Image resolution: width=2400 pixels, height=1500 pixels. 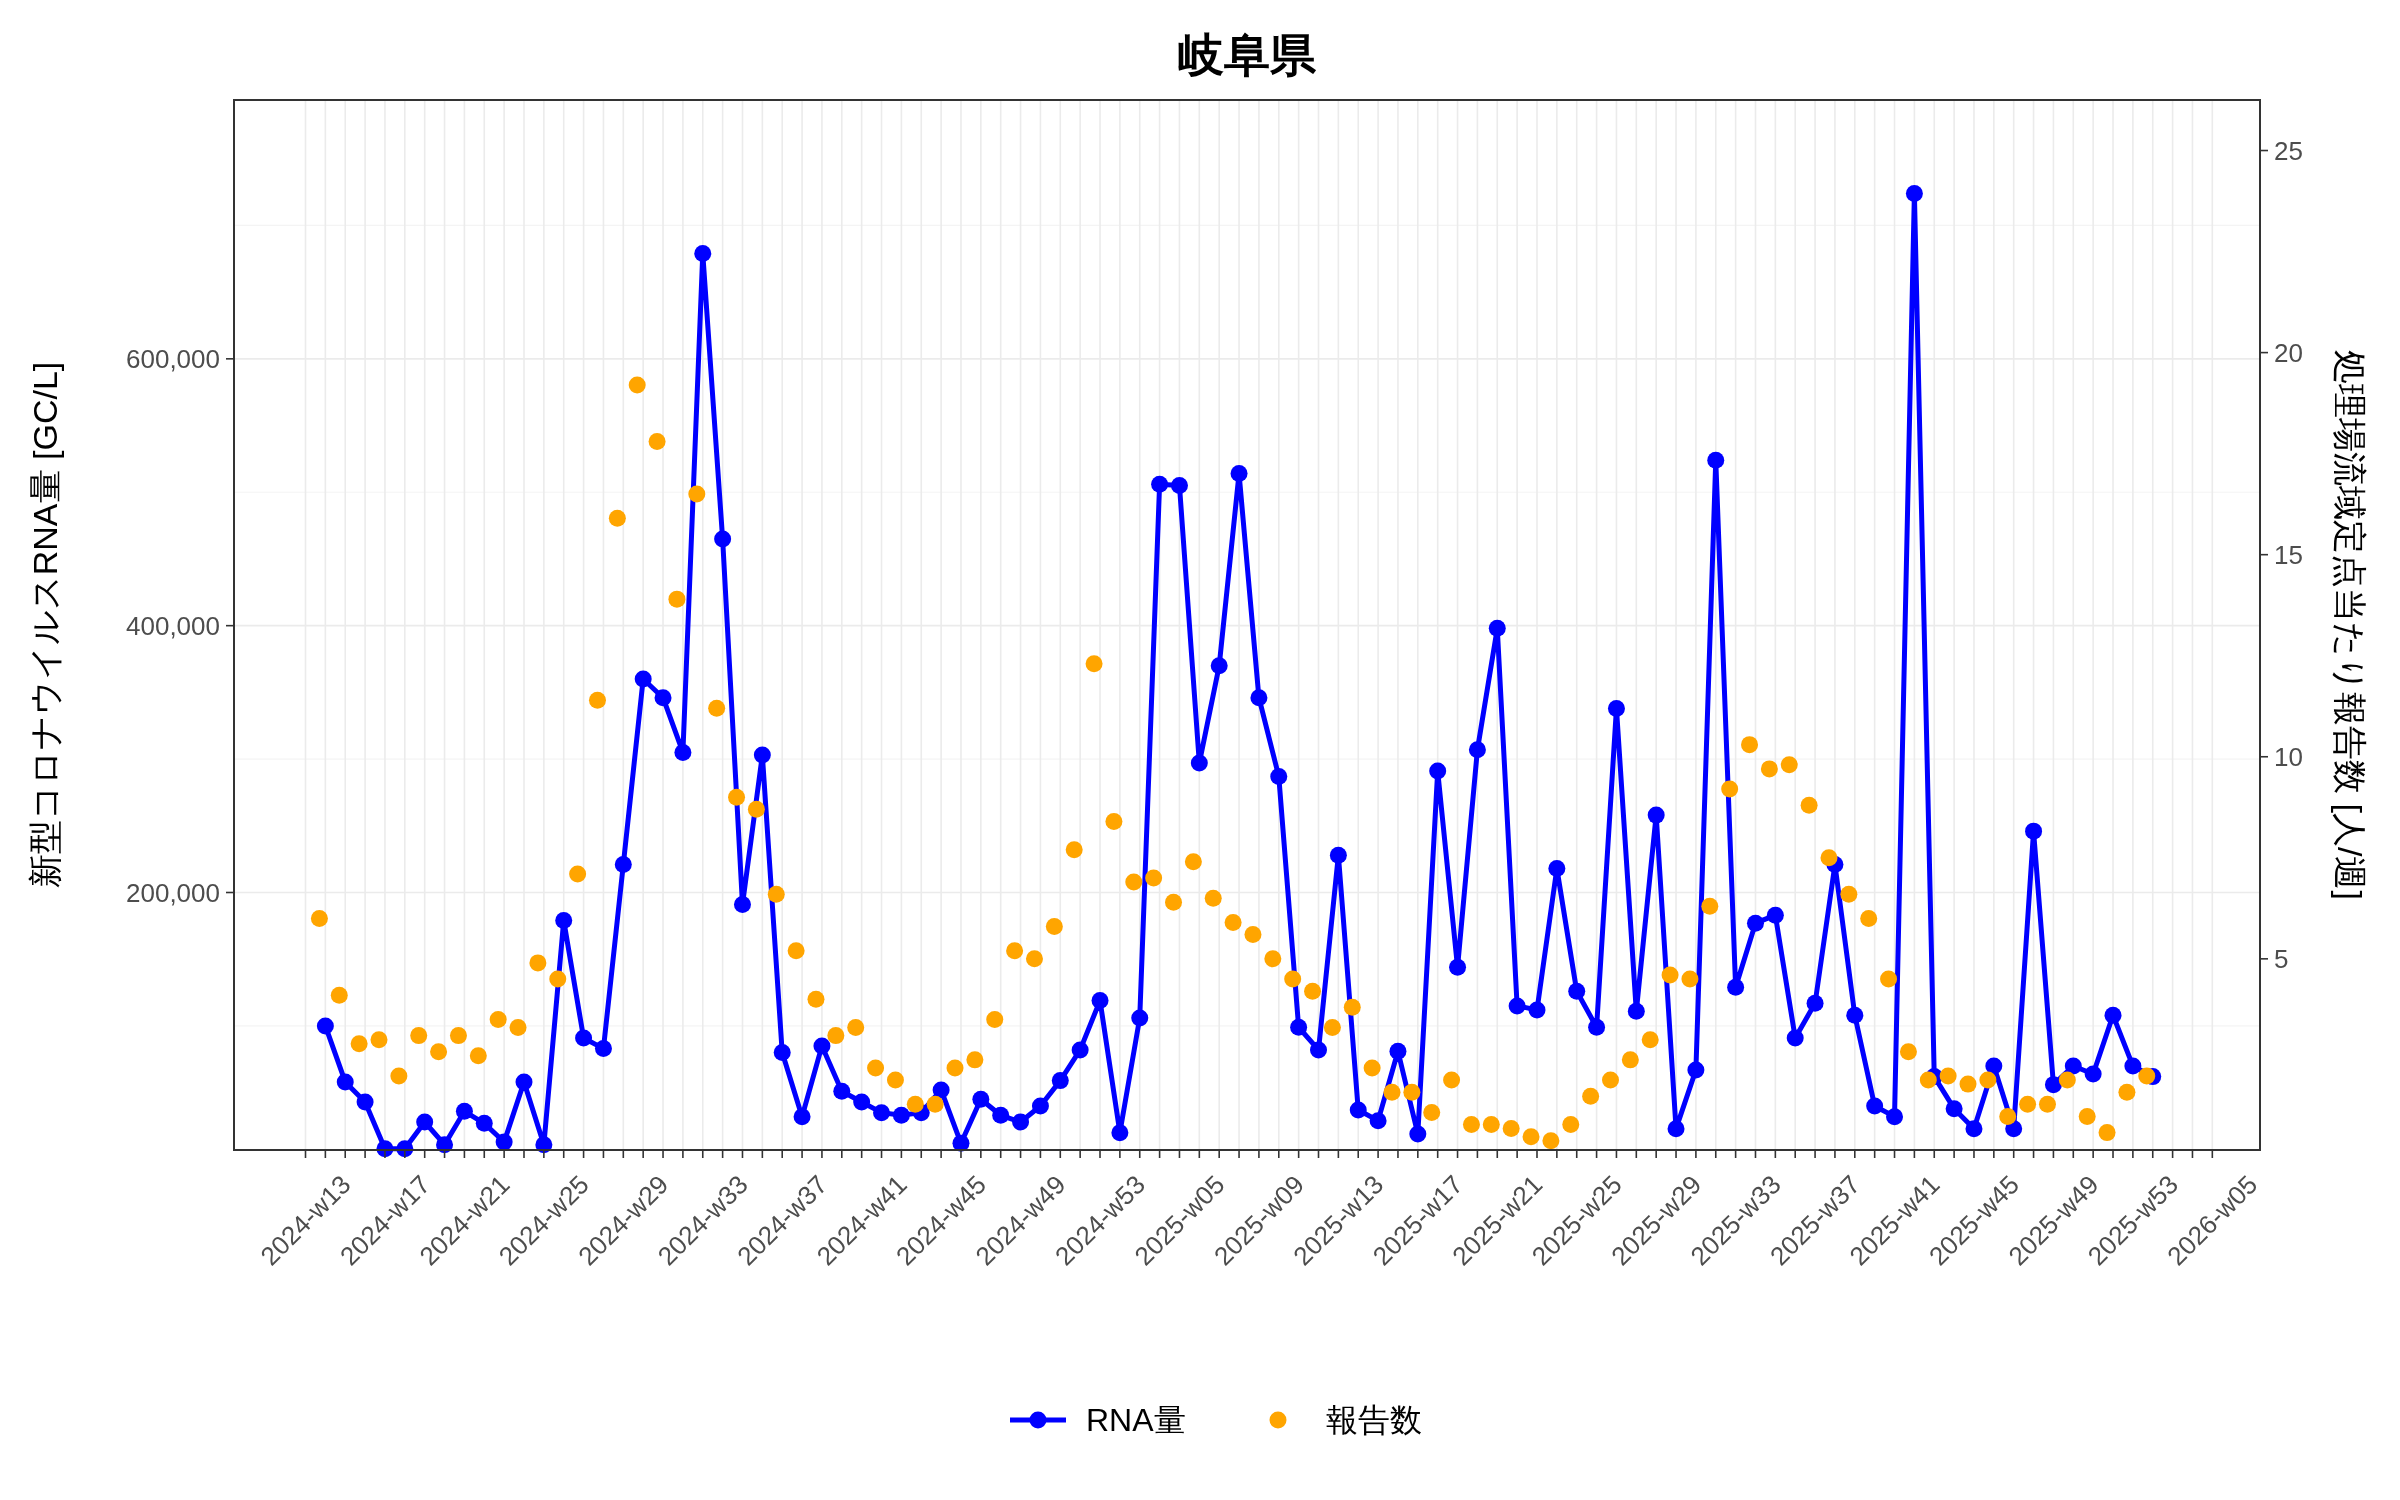 I want to click on y-tick-label: 400,000, so click(x=173, y=625).